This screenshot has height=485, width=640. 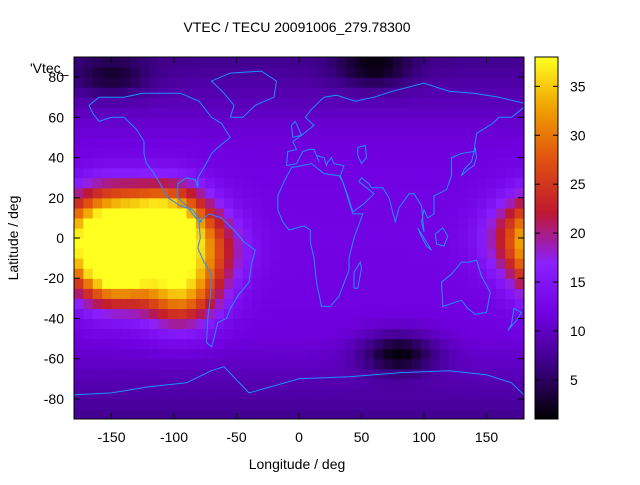 What do you see at coordinates (574, 380) in the screenshot?
I see `colorbar-tick-label: 5` at bounding box center [574, 380].